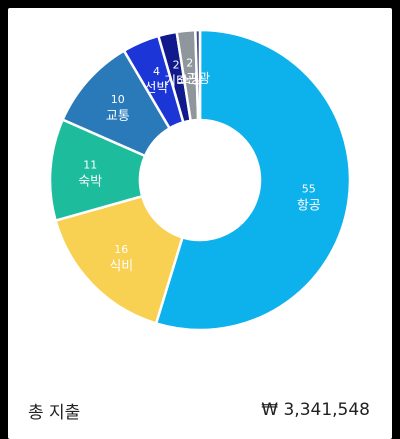 The width and height of the screenshot is (400, 439). What do you see at coordinates (156, 71) in the screenshot?
I see `slice-value-label-4: 4` at bounding box center [156, 71].